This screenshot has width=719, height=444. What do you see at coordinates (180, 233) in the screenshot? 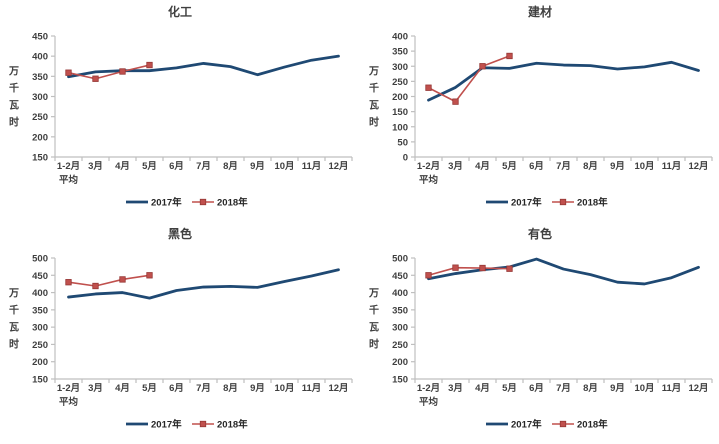
I see `chart-title: 黑色` at bounding box center [180, 233].